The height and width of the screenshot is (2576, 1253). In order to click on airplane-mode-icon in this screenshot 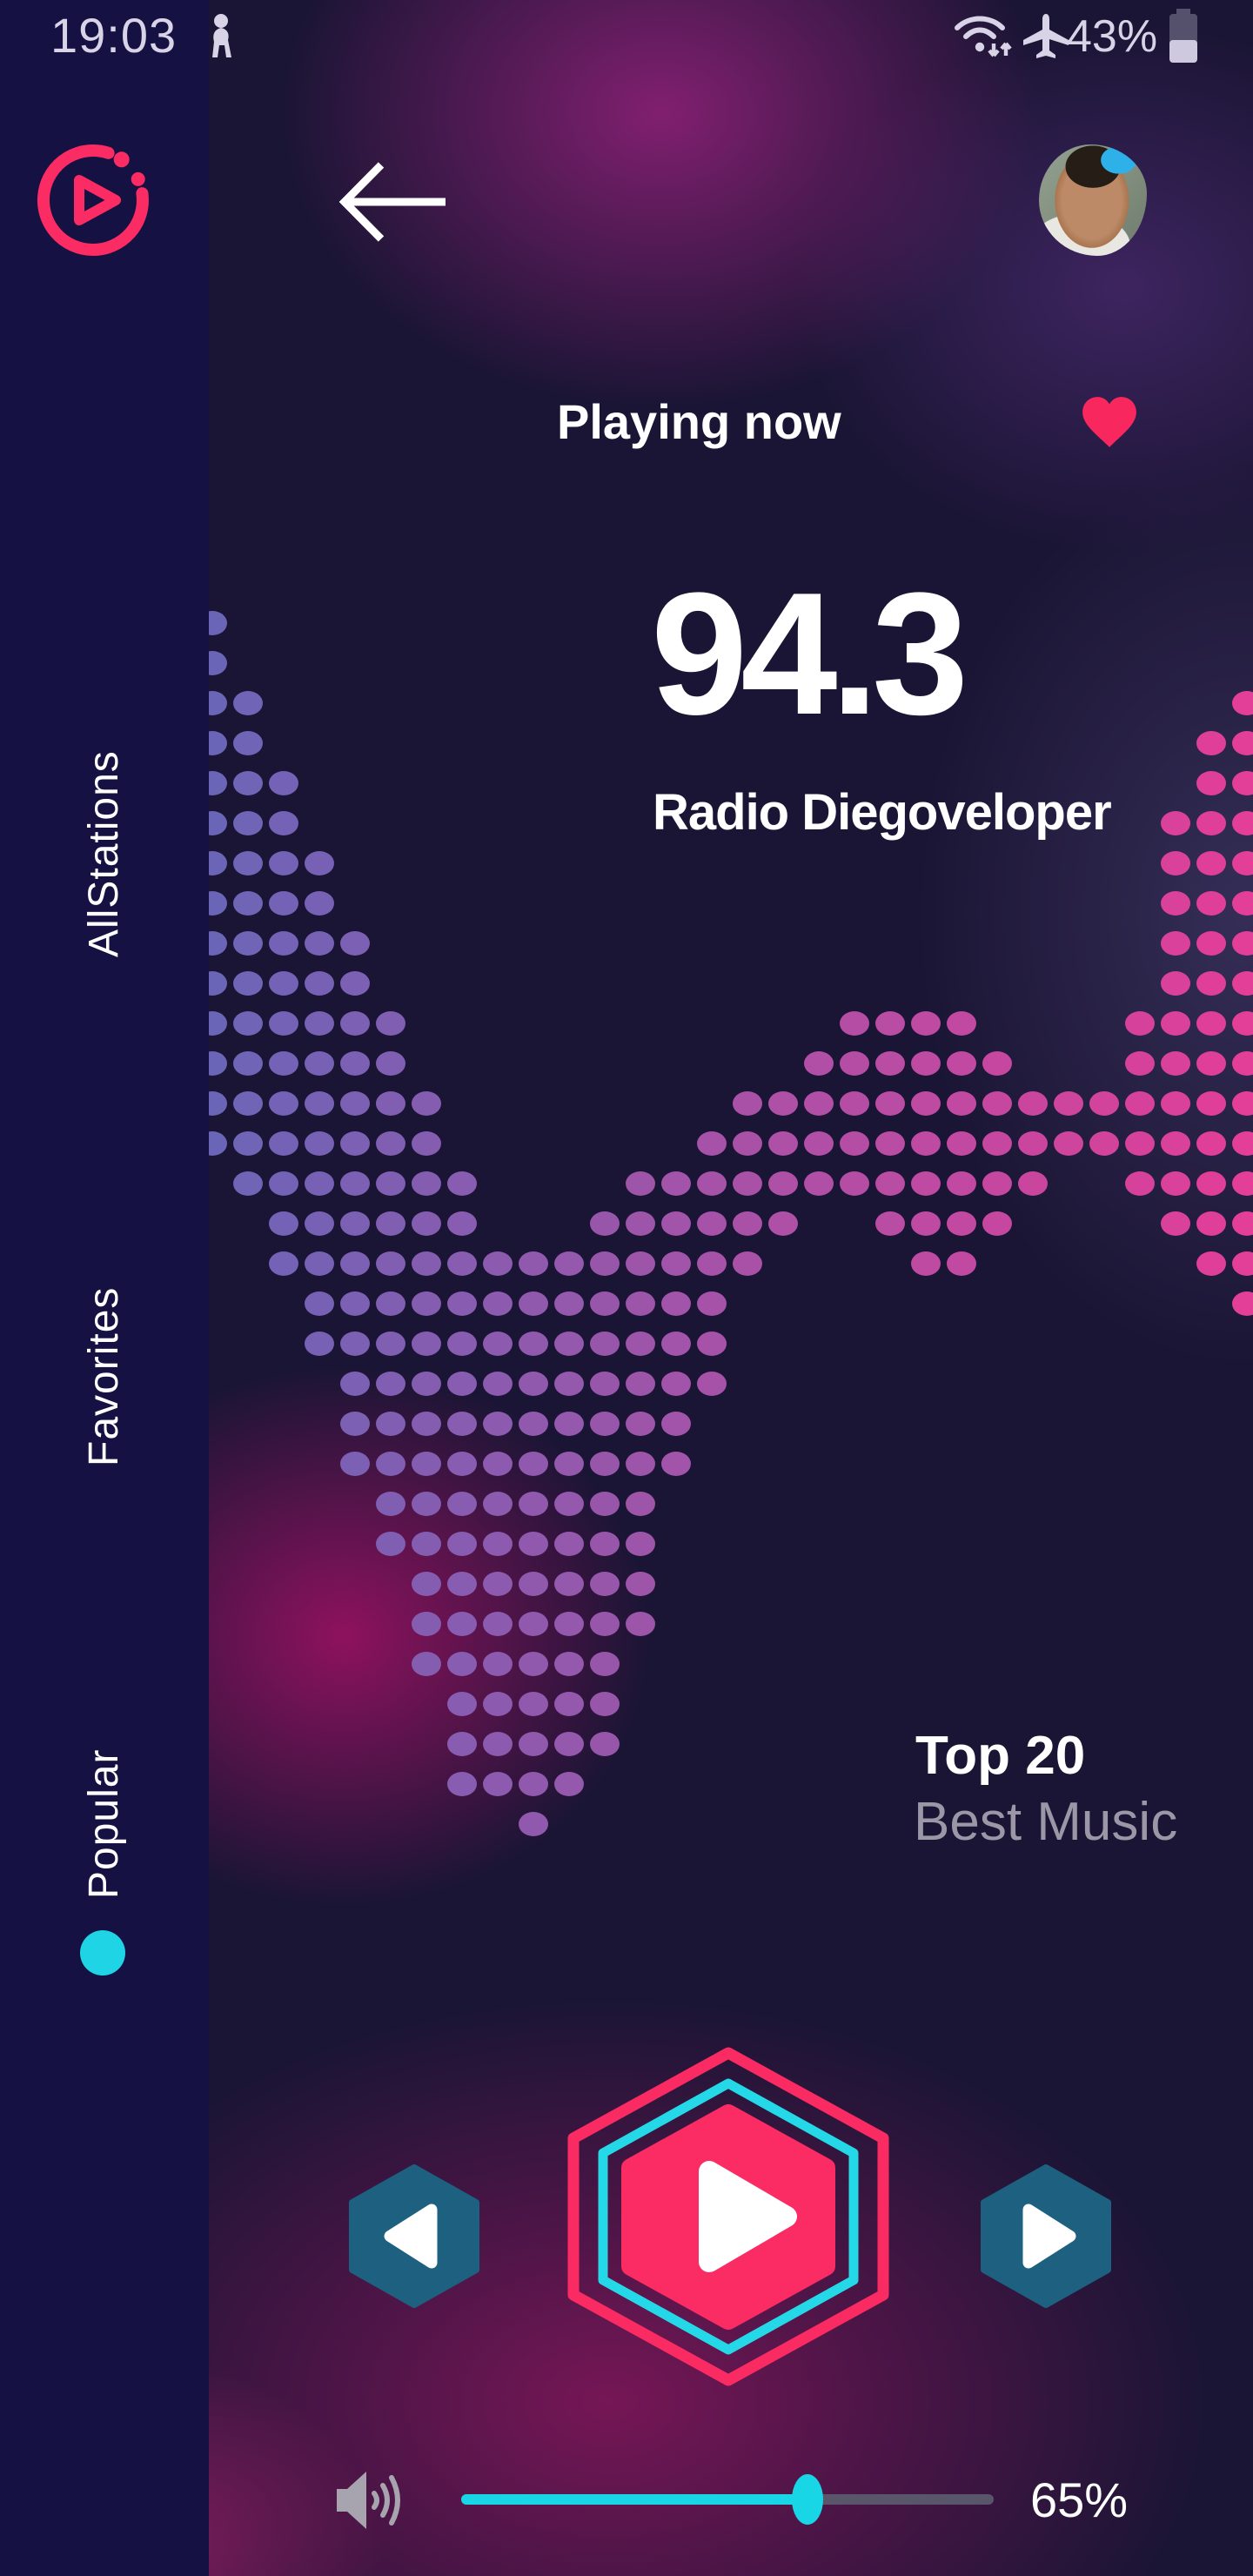, I will do `click(1046, 36)`.